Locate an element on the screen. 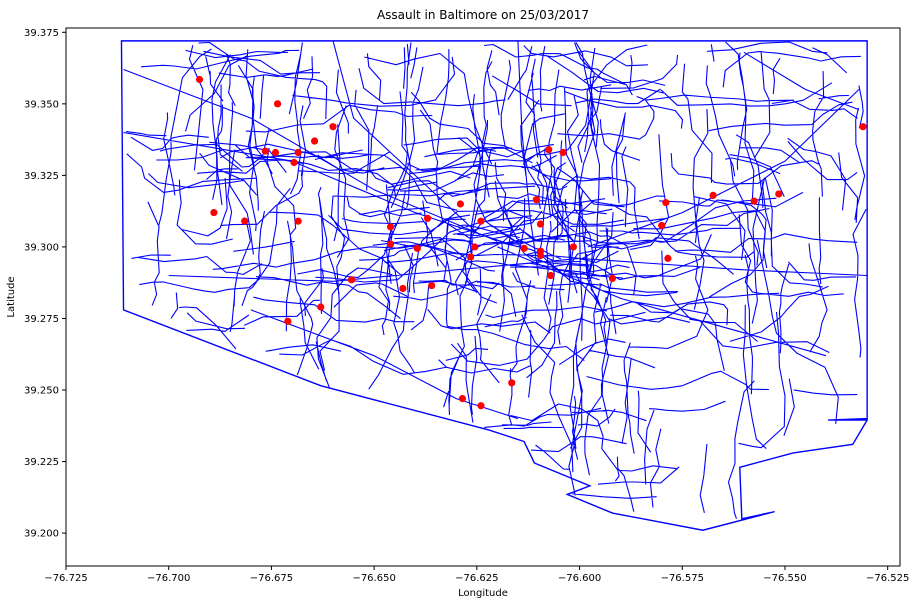 This screenshot has width=910, height=604. x-tick-label: −76.525 is located at coordinates (887, 578).